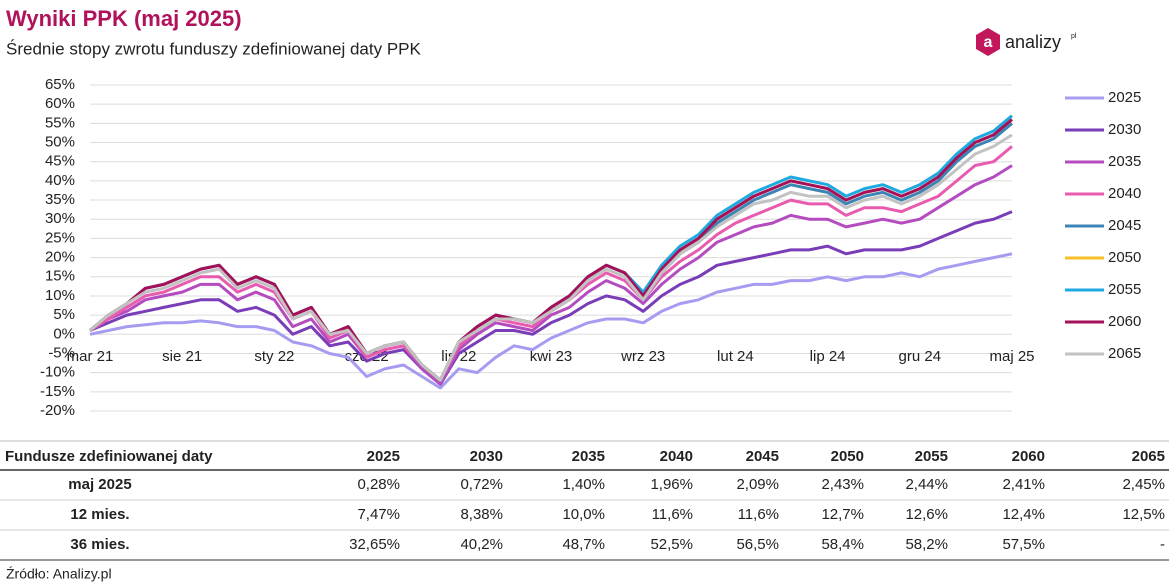 This screenshot has width=1169, height=587. Describe the element at coordinates (99, 514) in the screenshot. I see `table-row-label: 12 mies.` at that location.